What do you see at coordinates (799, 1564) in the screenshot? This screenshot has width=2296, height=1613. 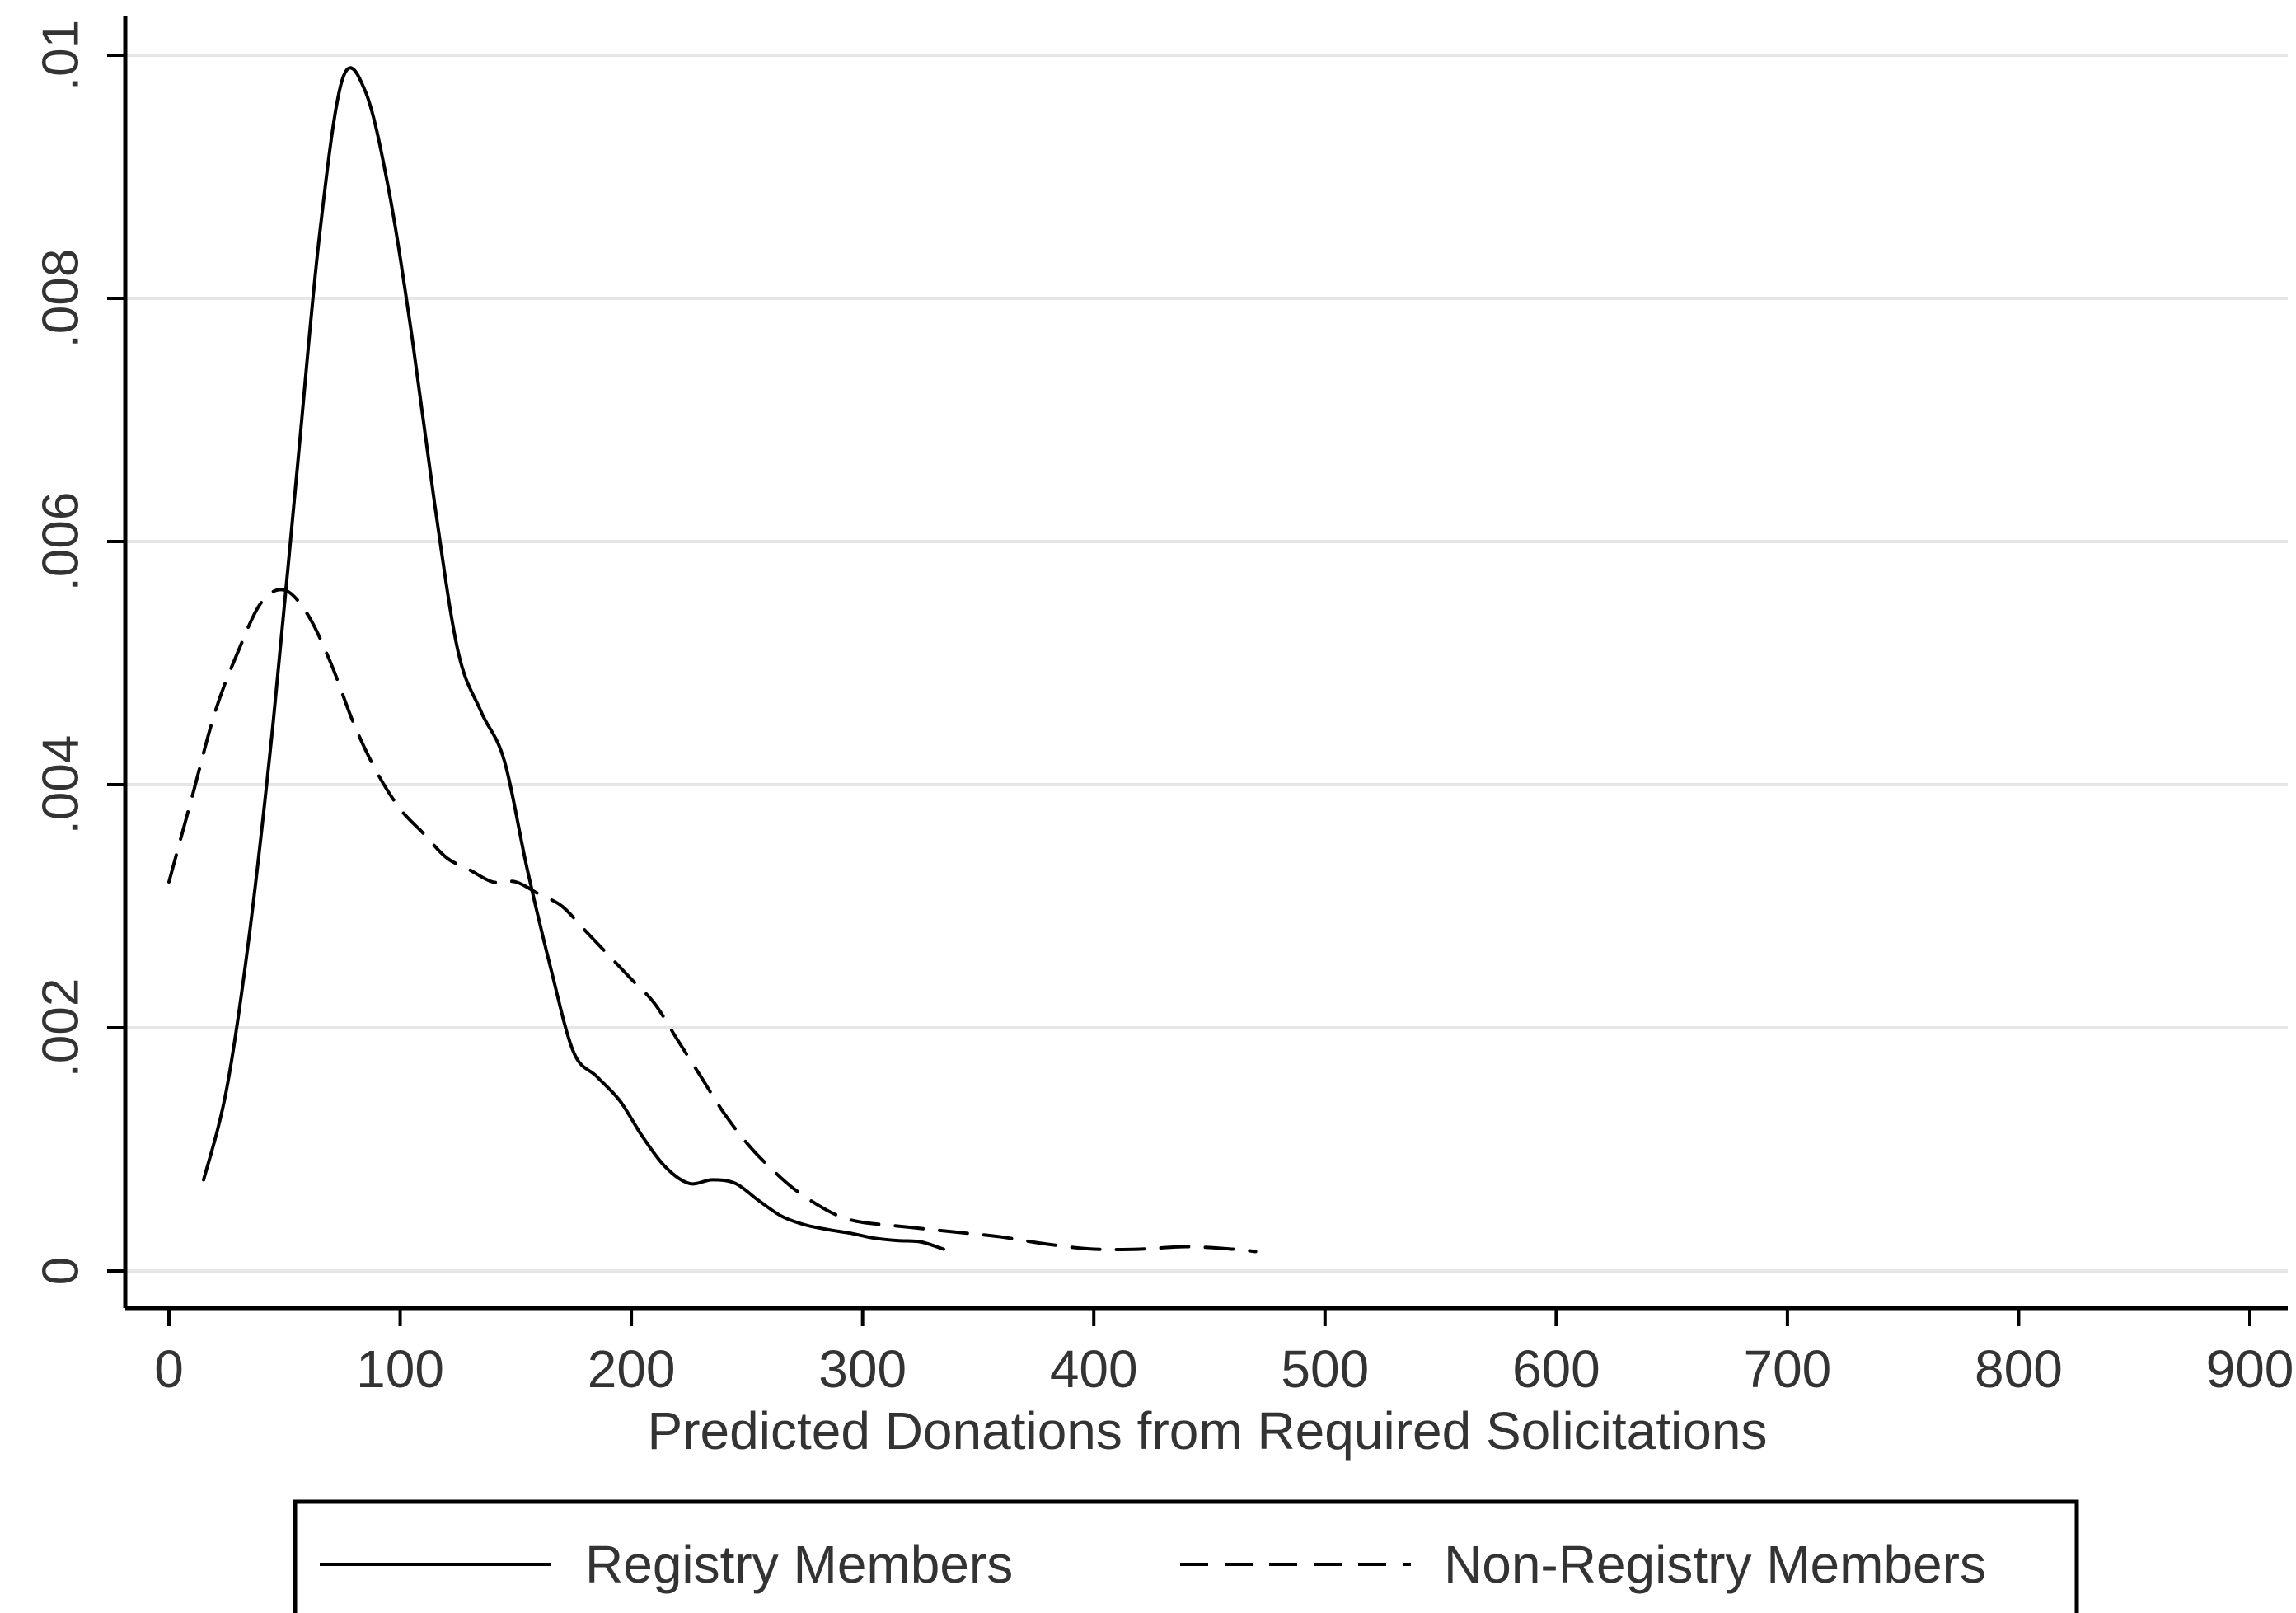 I see `legend-label-registry-members: Registry Members` at bounding box center [799, 1564].